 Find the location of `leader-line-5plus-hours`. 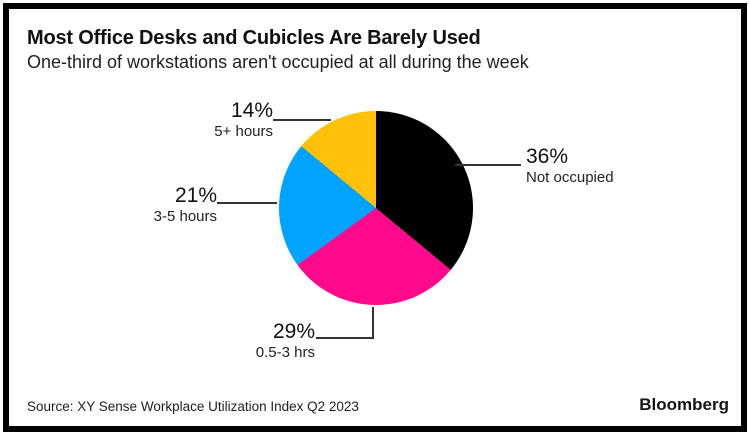

leader-line-5plus-hours is located at coordinates (302, 120).